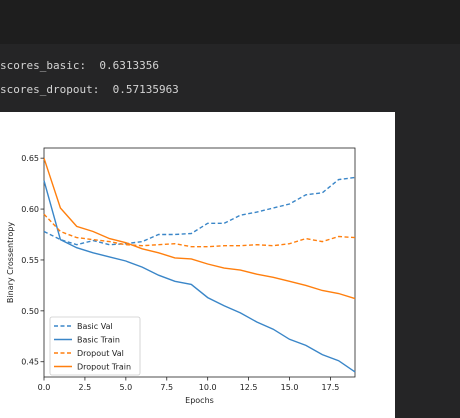  I want to click on x-tick-label: 2.5, so click(85, 387).